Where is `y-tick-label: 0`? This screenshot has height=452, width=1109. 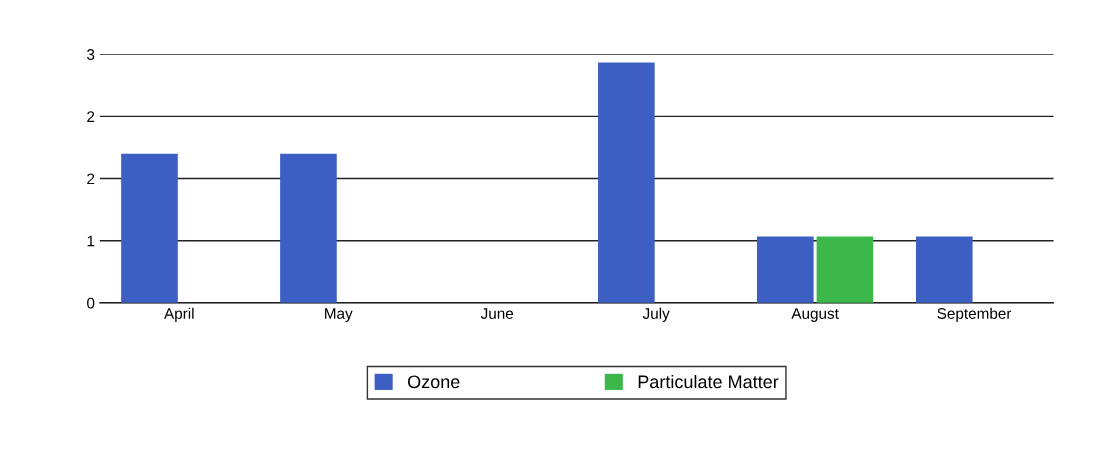
y-tick-label: 0 is located at coordinates (91, 303).